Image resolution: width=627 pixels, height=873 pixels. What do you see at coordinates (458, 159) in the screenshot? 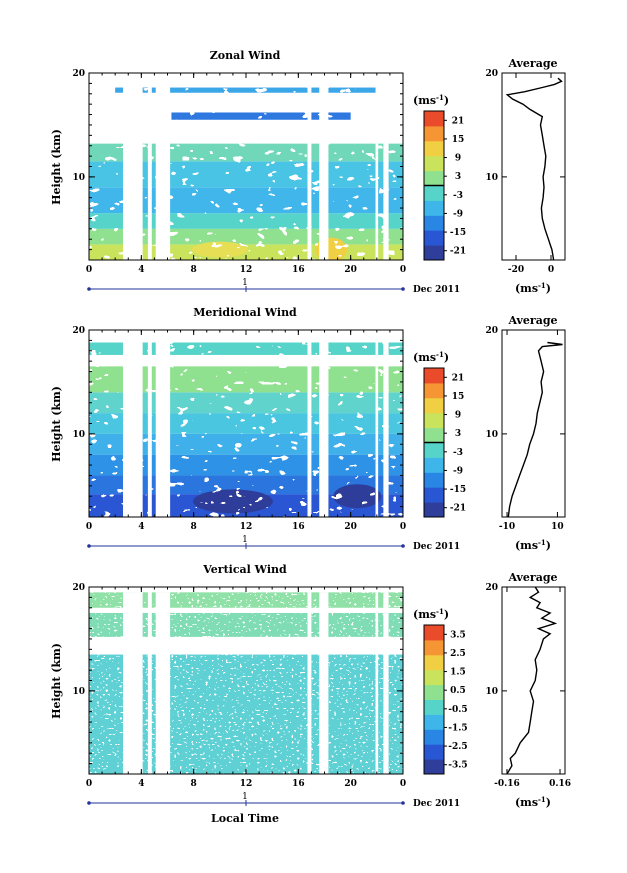
I see `colorbar-tick-label: 9` at bounding box center [458, 159].